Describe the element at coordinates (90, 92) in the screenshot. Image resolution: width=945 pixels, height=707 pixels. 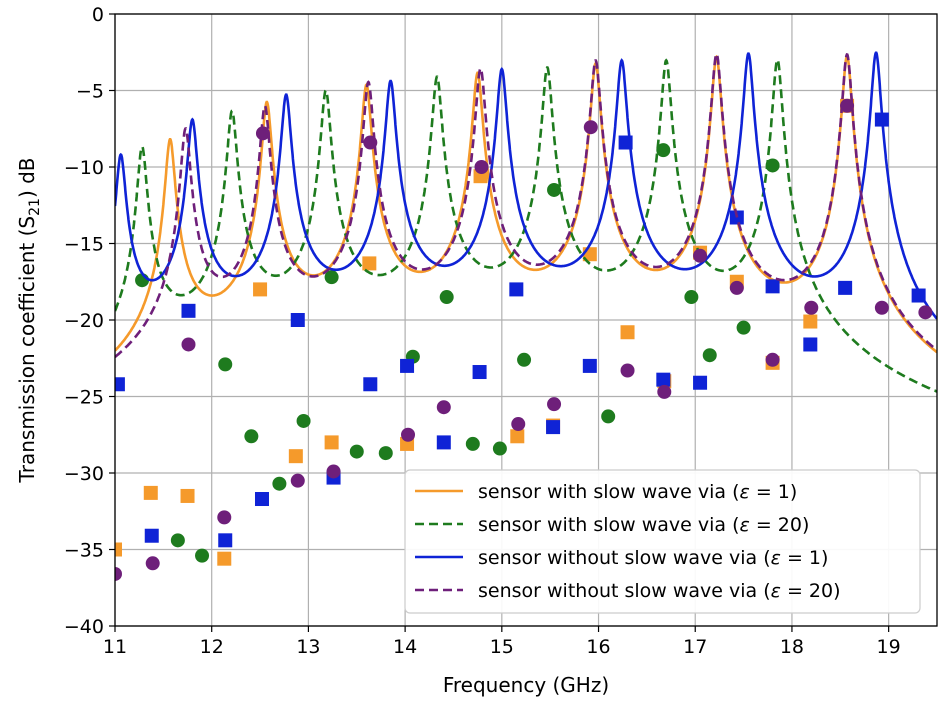
I see `y-tick-label: −5` at that location.